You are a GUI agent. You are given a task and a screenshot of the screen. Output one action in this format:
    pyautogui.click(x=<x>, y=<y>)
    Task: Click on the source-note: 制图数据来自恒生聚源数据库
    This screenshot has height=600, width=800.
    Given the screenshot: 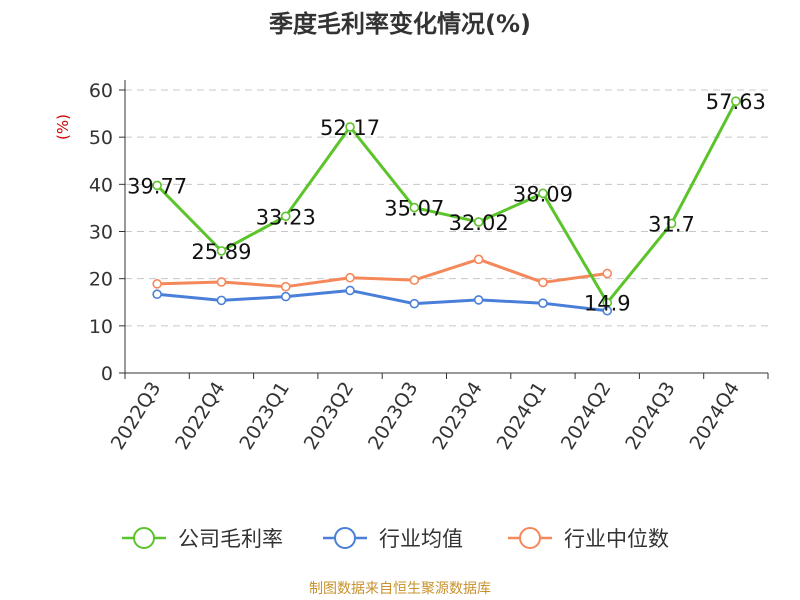 What is the action you would take?
    pyautogui.click(x=400, y=589)
    